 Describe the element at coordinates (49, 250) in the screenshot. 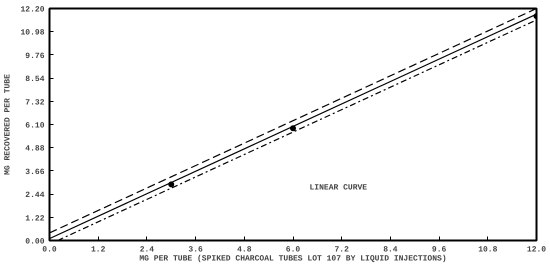

I see `x-tick-label: 0.0` at that location.